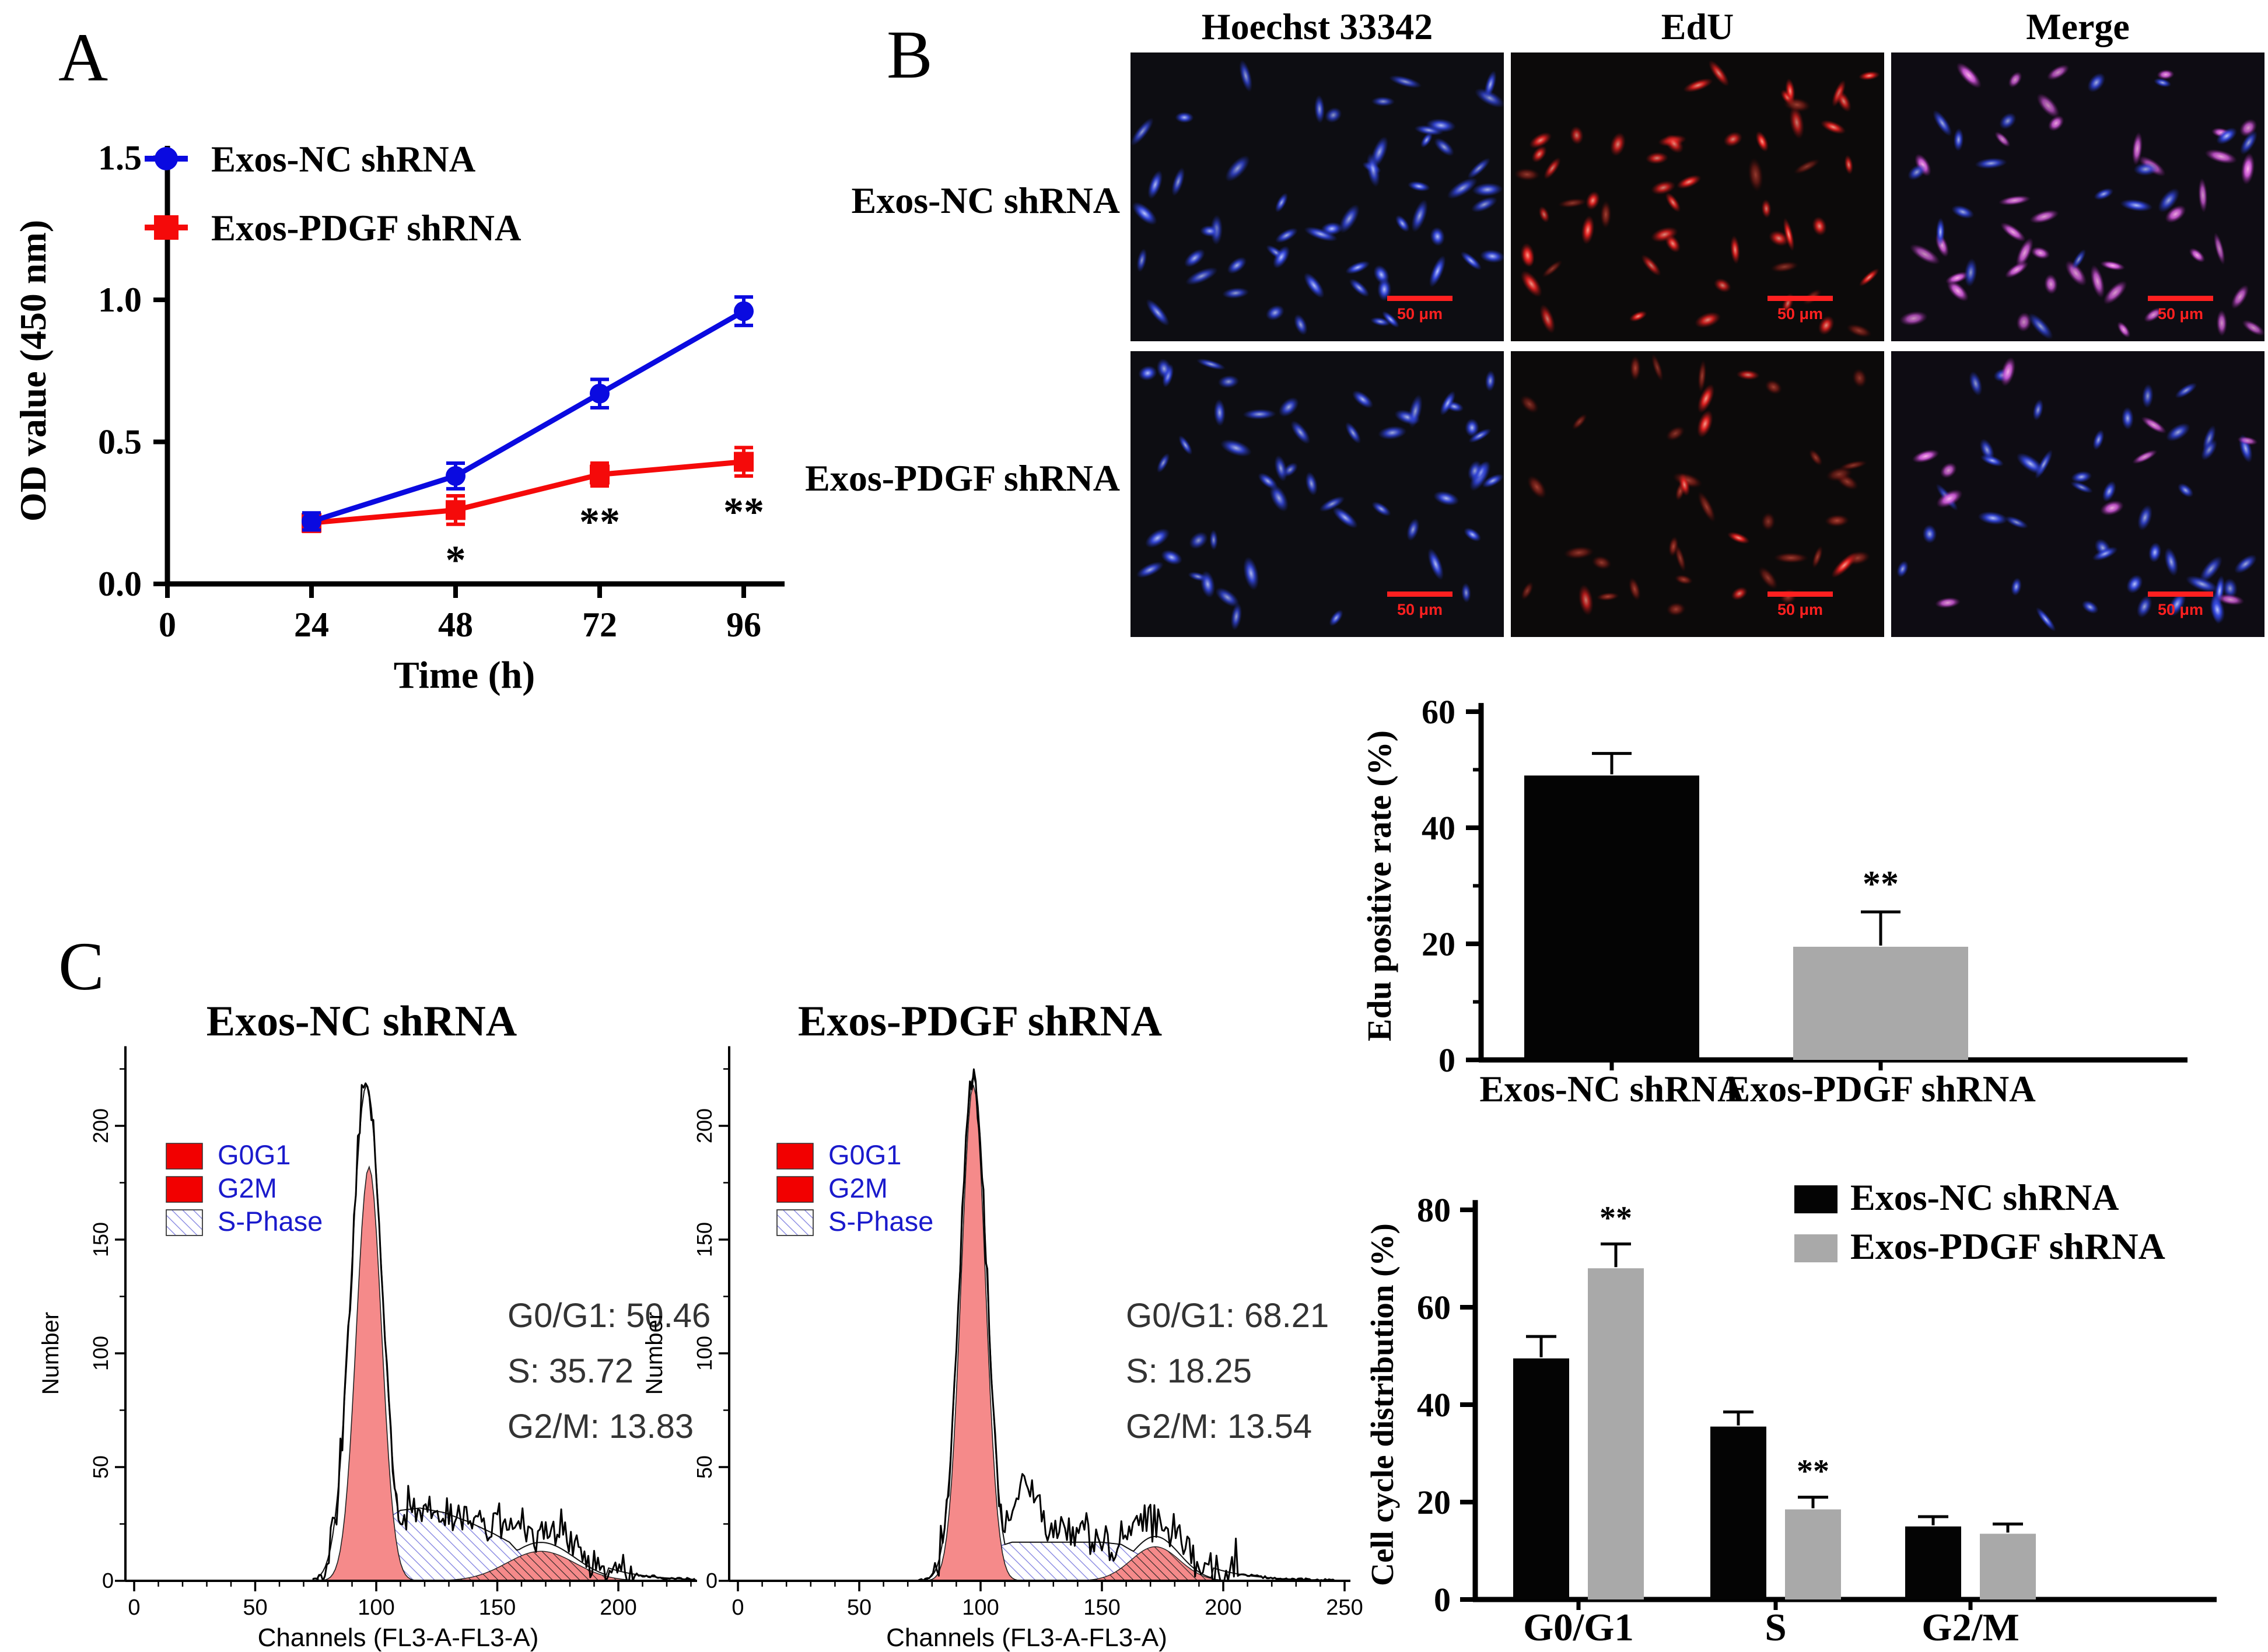 This screenshot has height=1652, width=2268. Describe the element at coordinates (1813, 1554) in the screenshot. I see `bar-S` at that location.